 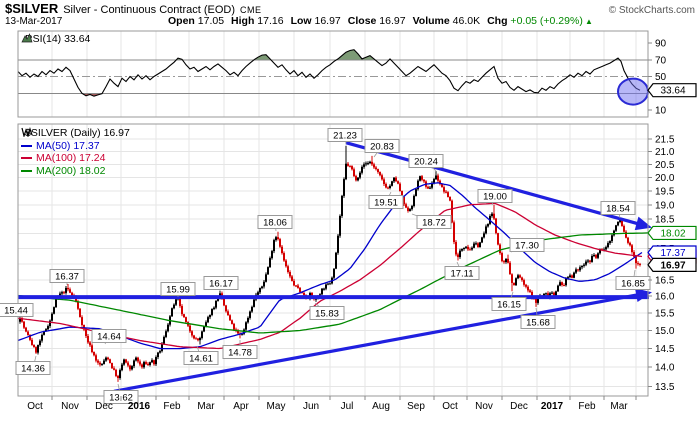 I want to click on svg-text: 17.37, so click(x=672, y=253).